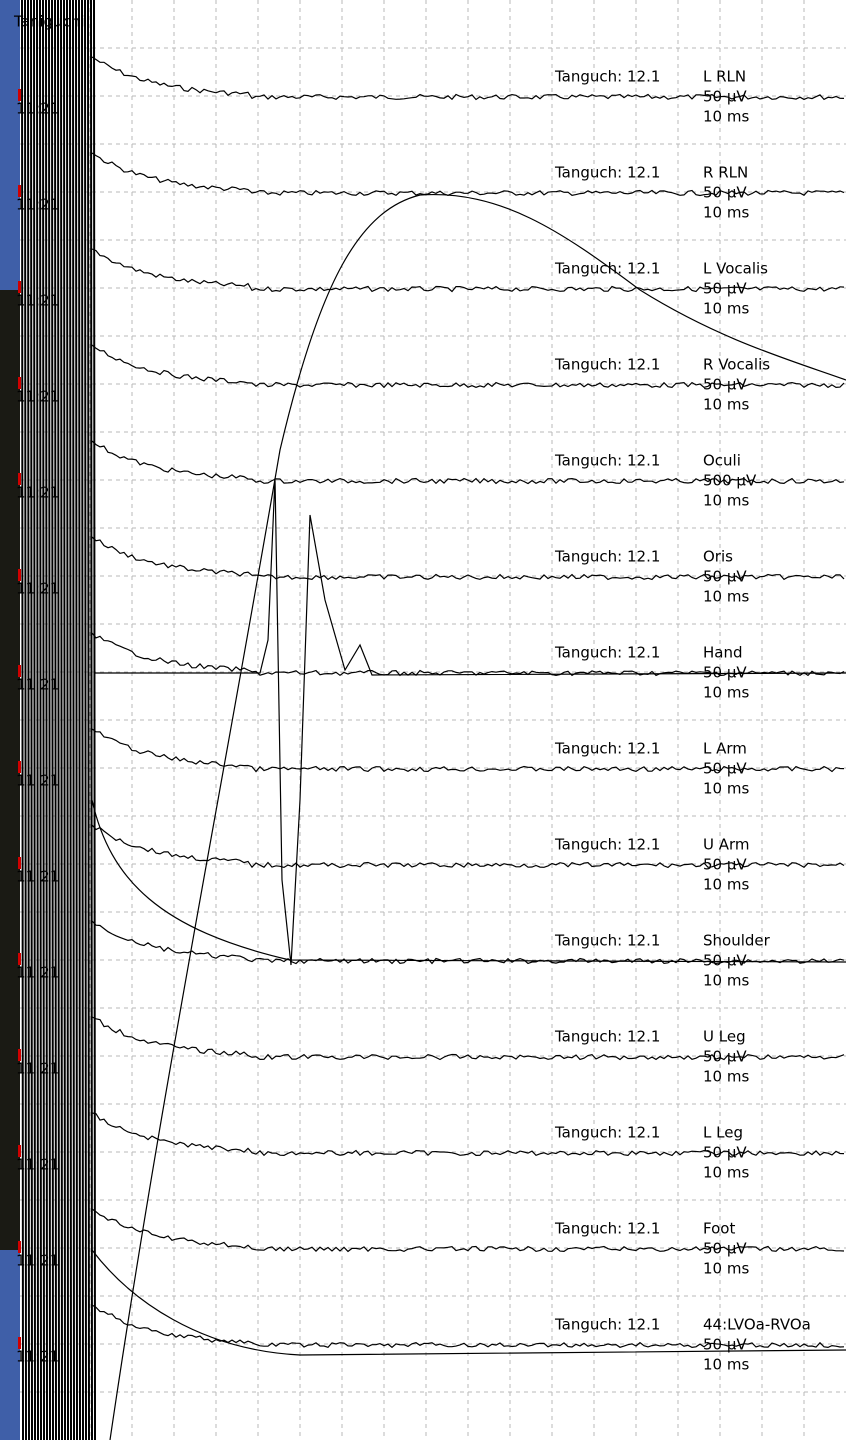 The height and width of the screenshot is (1440, 846). What do you see at coordinates (737, 941) in the screenshot?
I see `channel-name: Shoulder` at bounding box center [737, 941].